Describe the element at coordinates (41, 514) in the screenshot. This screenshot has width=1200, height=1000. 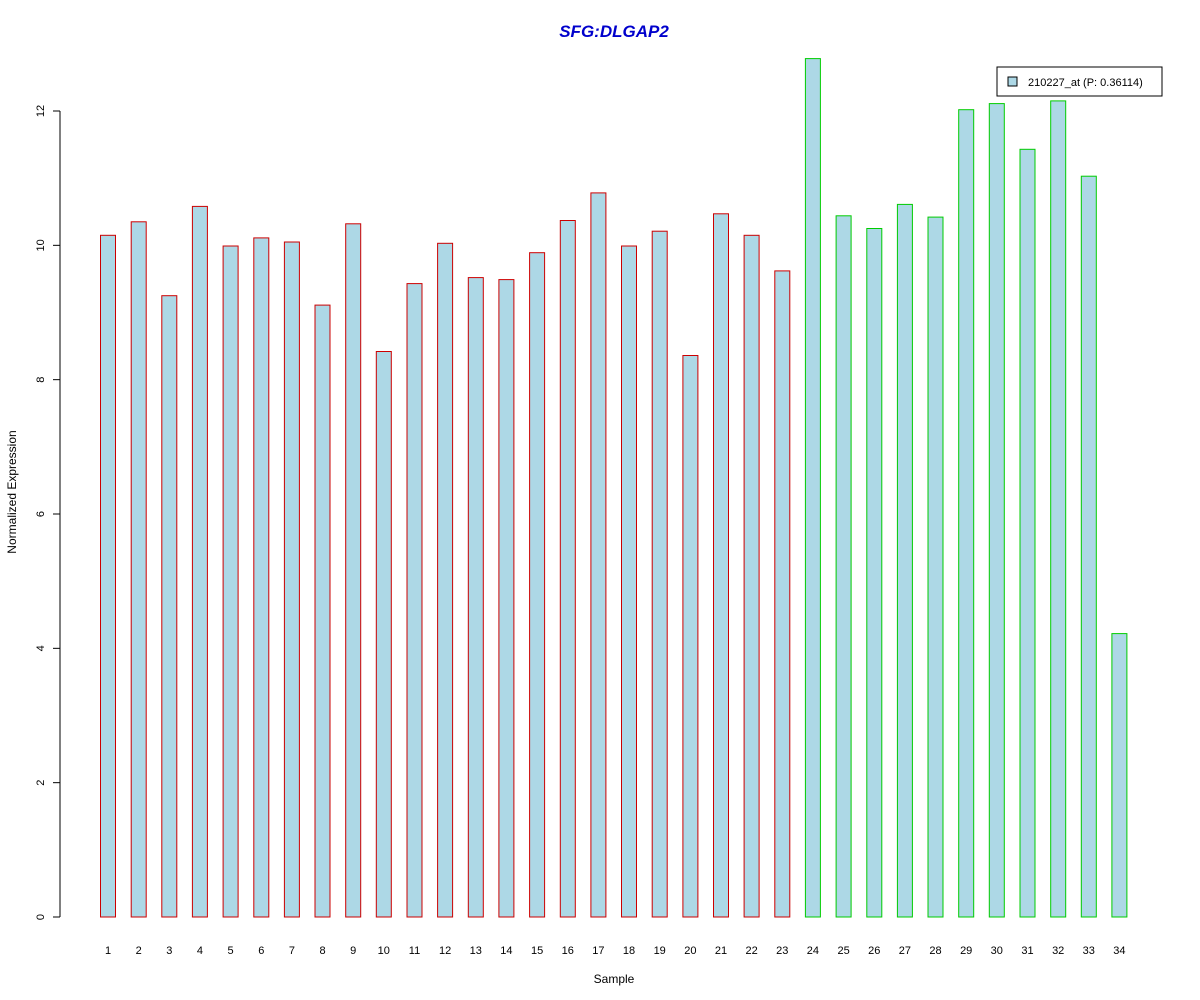
I see `y-tick-label: 6` at that location.